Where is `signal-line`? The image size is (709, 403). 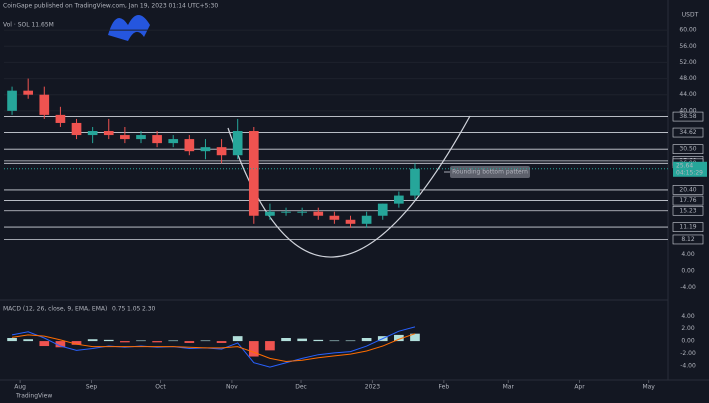 signal-line is located at coordinates (213, 347).